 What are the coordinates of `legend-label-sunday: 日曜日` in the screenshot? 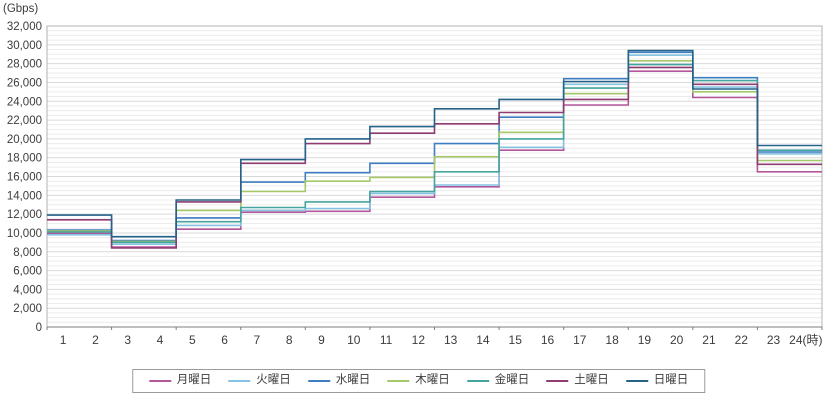 It's located at (671, 380).